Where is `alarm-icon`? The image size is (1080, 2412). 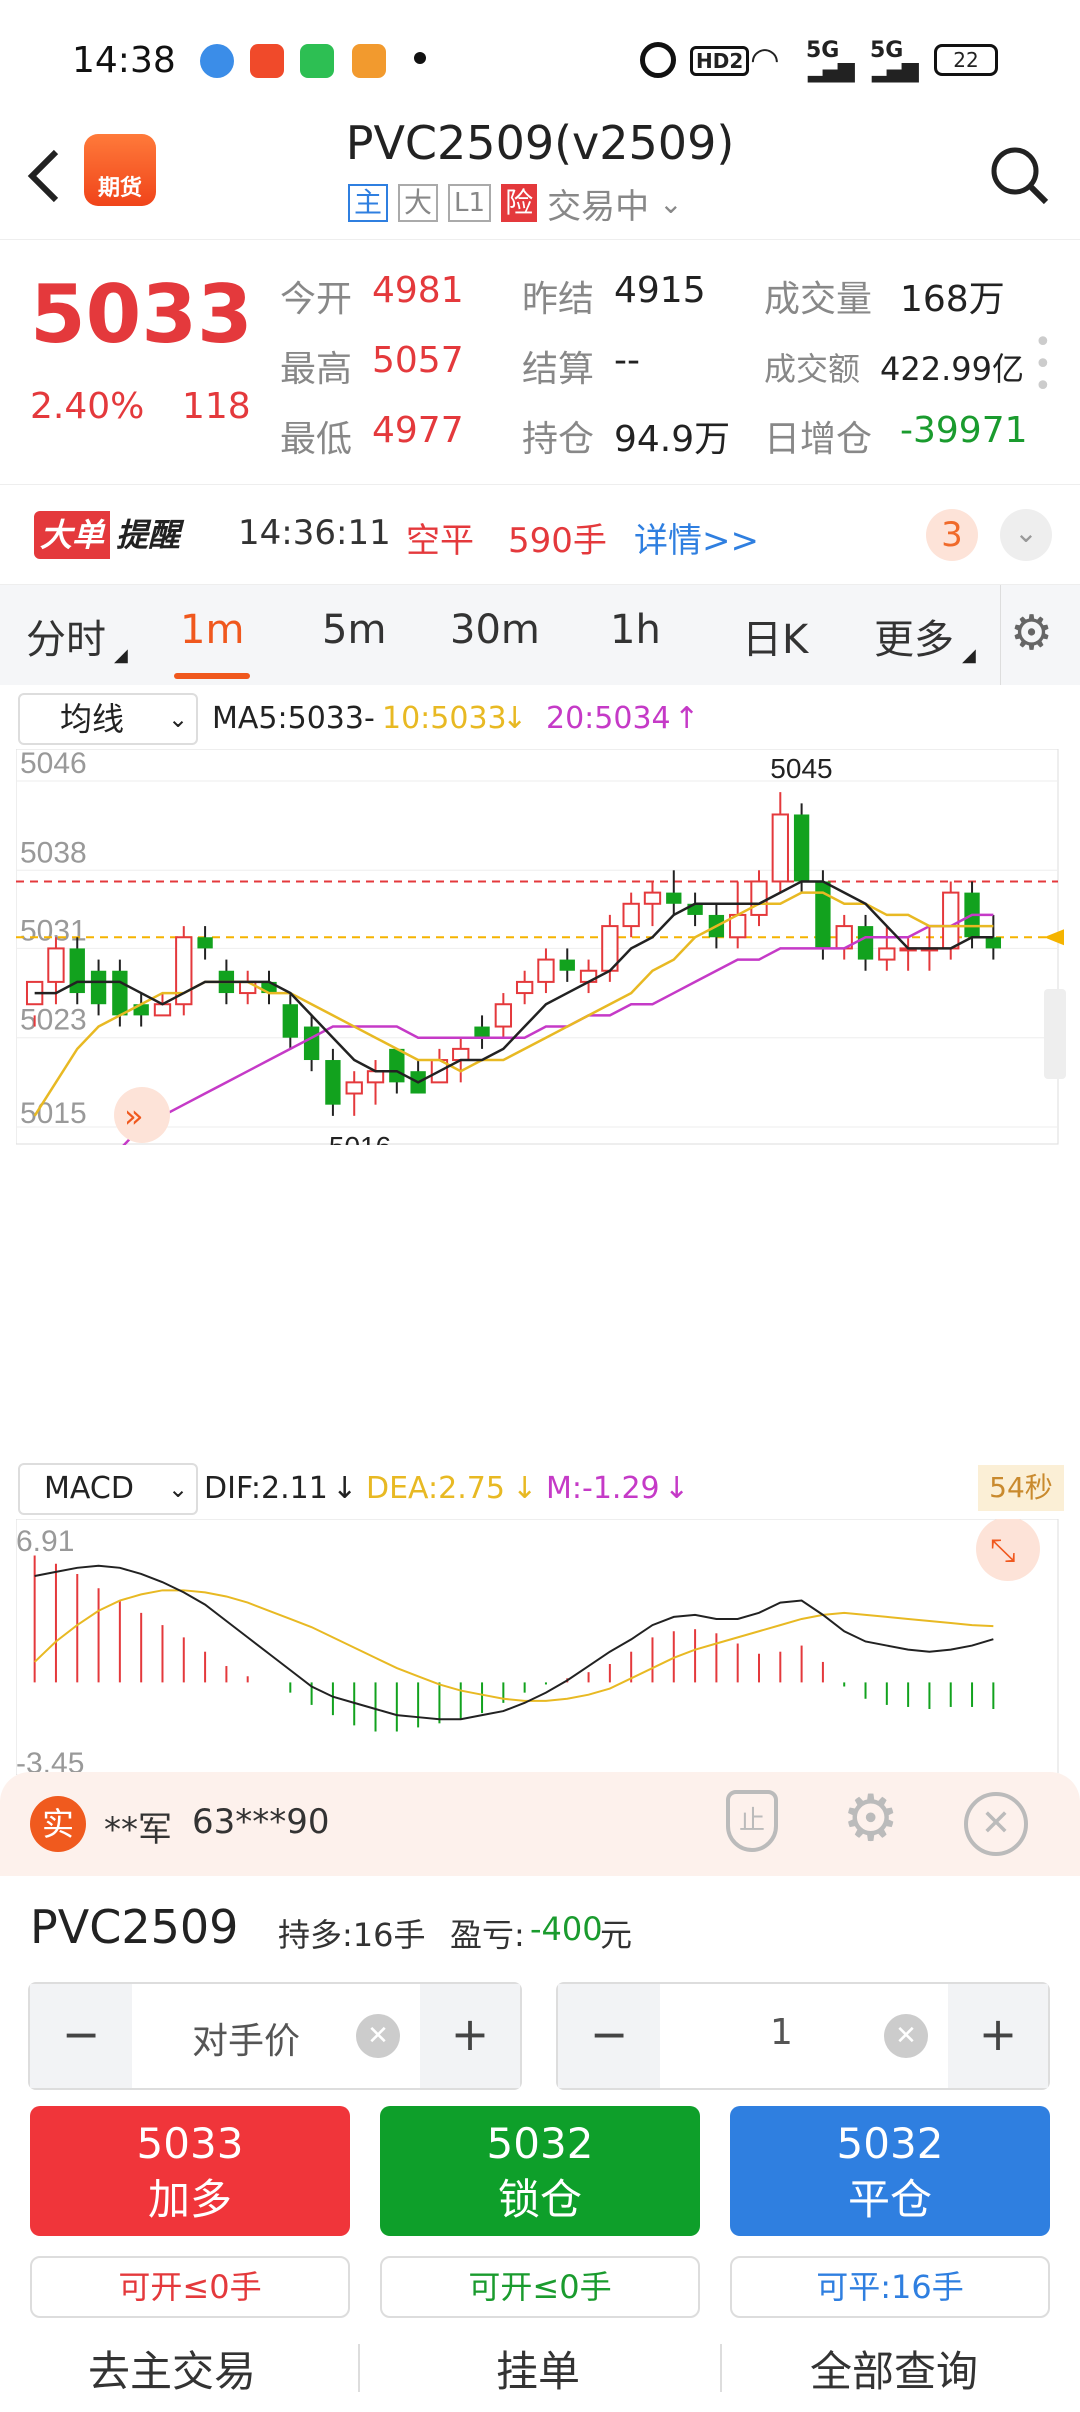
alarm-icon is located at coordinates (658, 60).